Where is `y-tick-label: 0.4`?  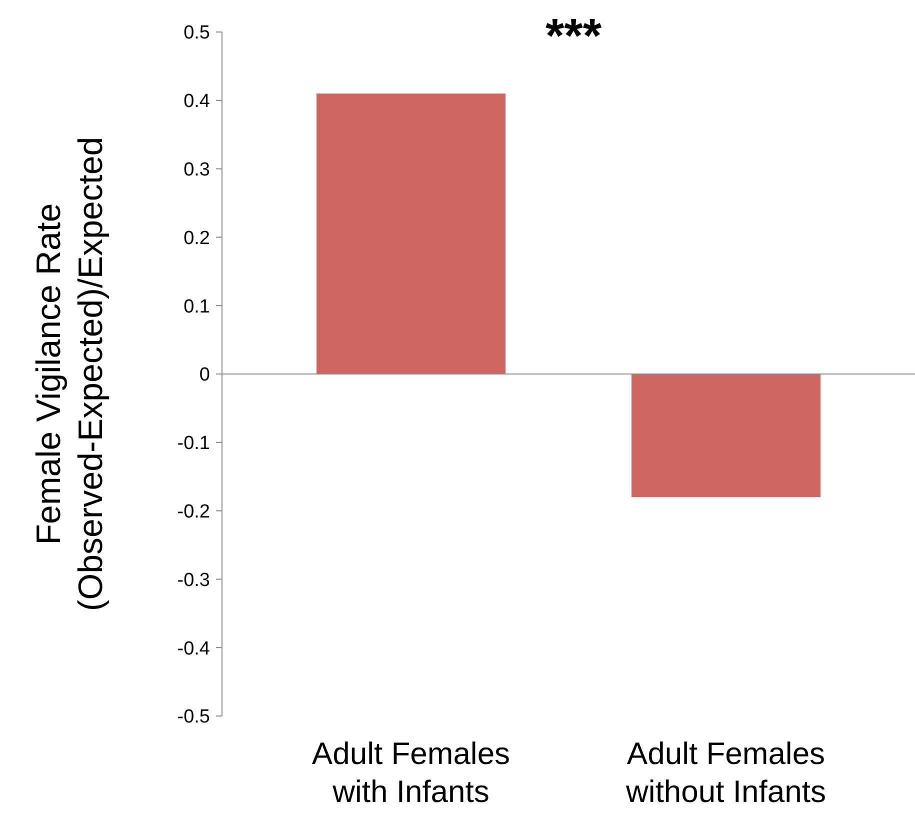 y-tick-label: 0.4 is located at coordinates (197, 101).